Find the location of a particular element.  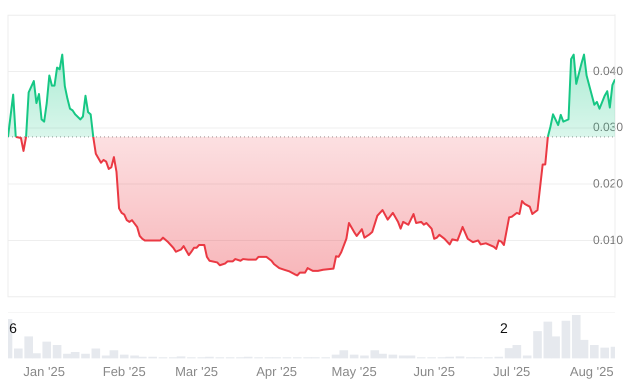

x-tick-label: Jun '25 is located at coordinates (434, 371).